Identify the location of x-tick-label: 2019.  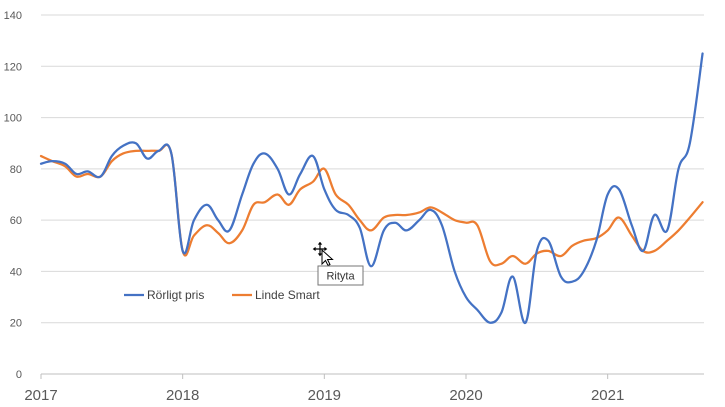
(324, 395).